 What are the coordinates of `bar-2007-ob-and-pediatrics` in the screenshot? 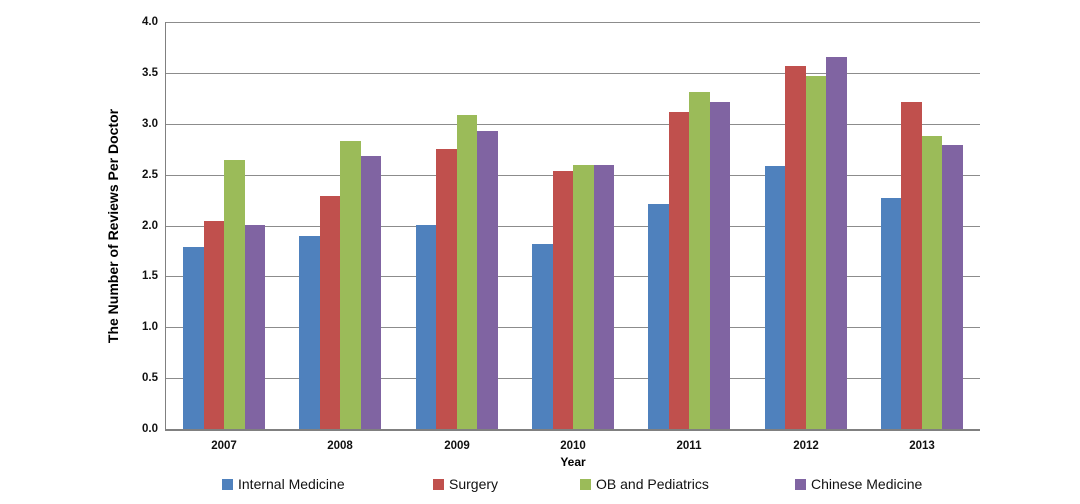 It's located at (234, 294).